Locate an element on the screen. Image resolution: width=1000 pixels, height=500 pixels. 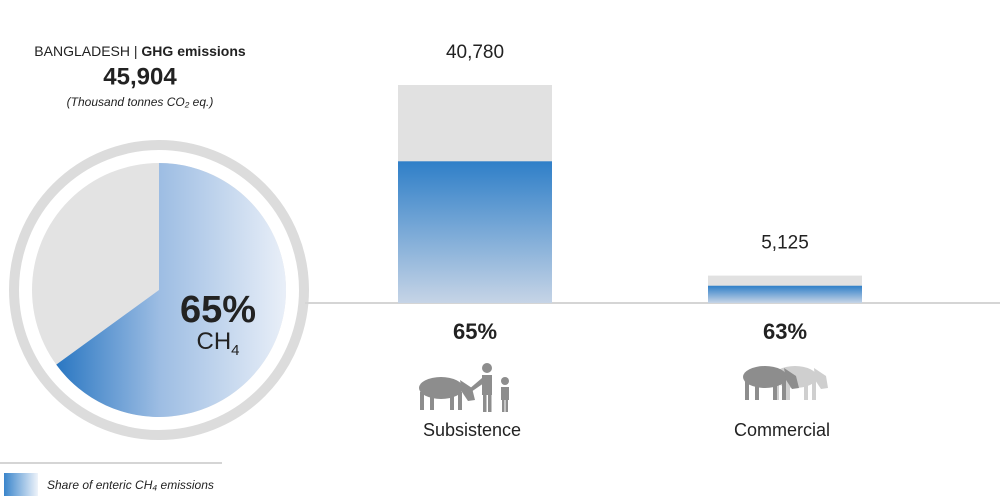
gas-subscript: 4 is located at coordinates (235, 350).